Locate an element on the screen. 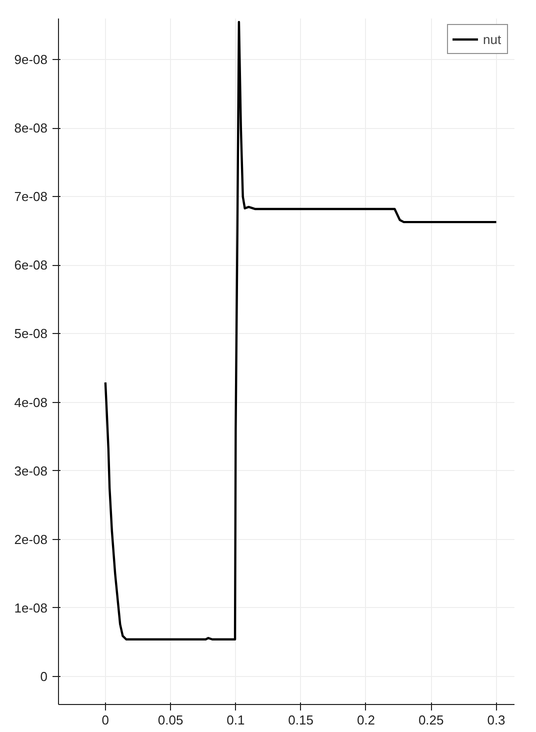  x-tick-label: 0.05 is located at coordinates (171, 720).